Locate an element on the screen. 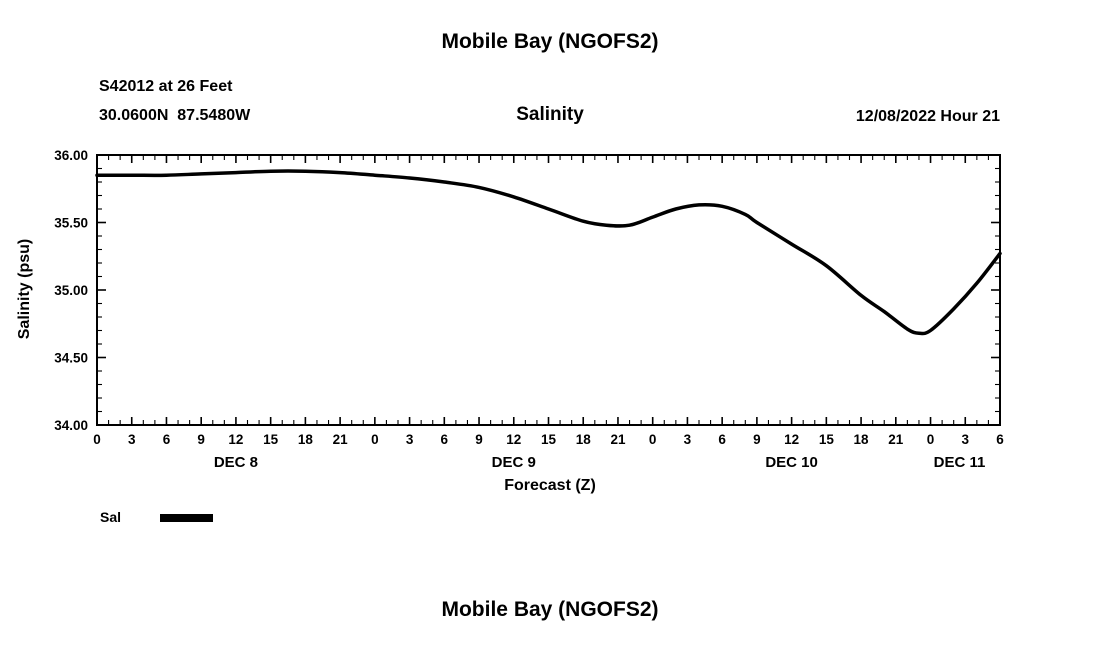  day-label: DEC 8 is located at coordinates (236, 462).